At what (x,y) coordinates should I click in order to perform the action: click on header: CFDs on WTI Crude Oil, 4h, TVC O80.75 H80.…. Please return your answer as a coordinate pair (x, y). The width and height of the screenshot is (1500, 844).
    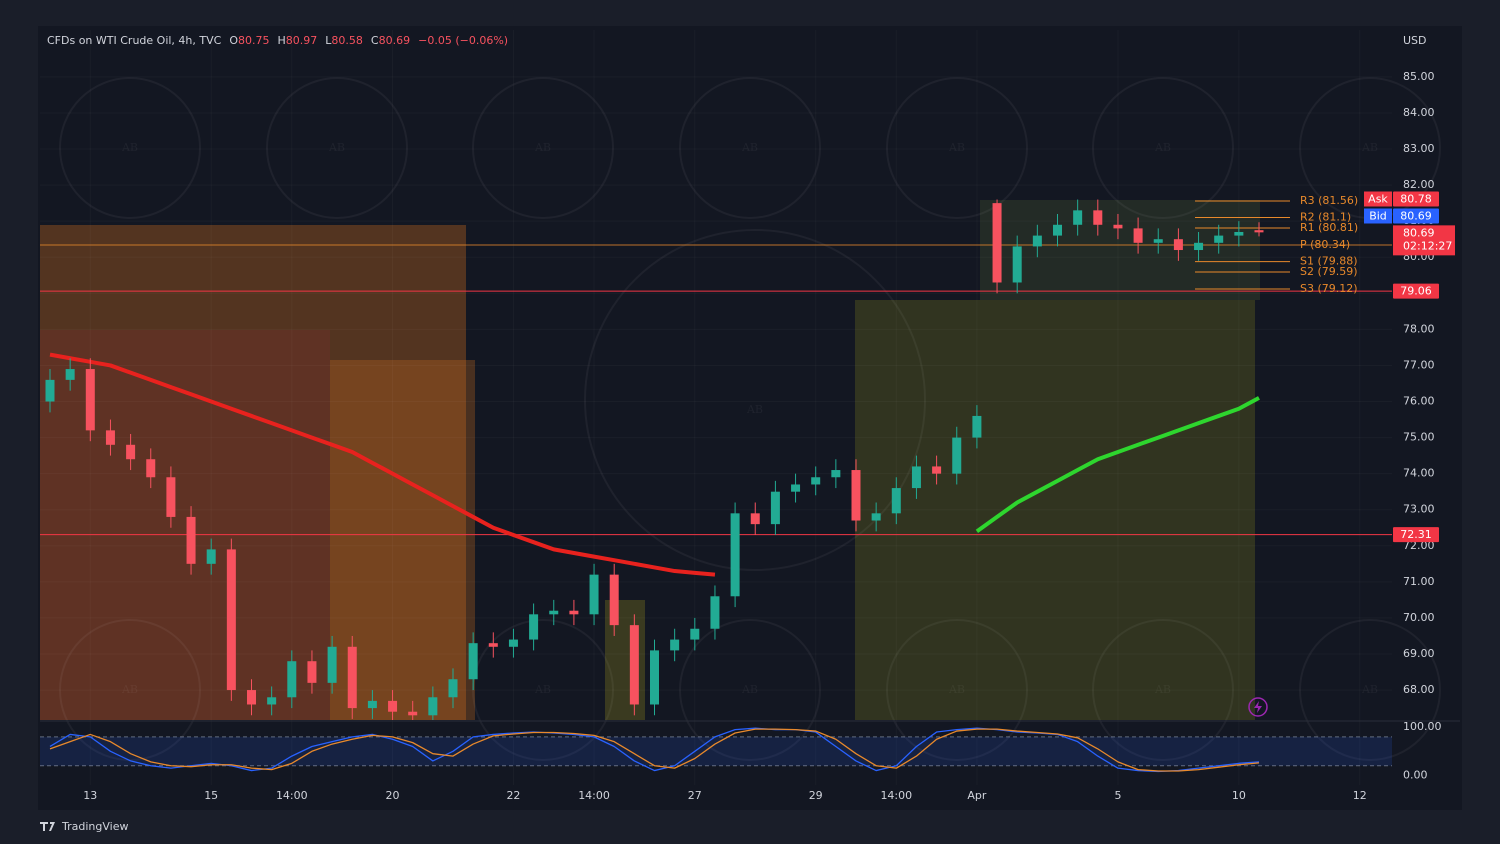
    Looking at the image, I should click on (277, 40).